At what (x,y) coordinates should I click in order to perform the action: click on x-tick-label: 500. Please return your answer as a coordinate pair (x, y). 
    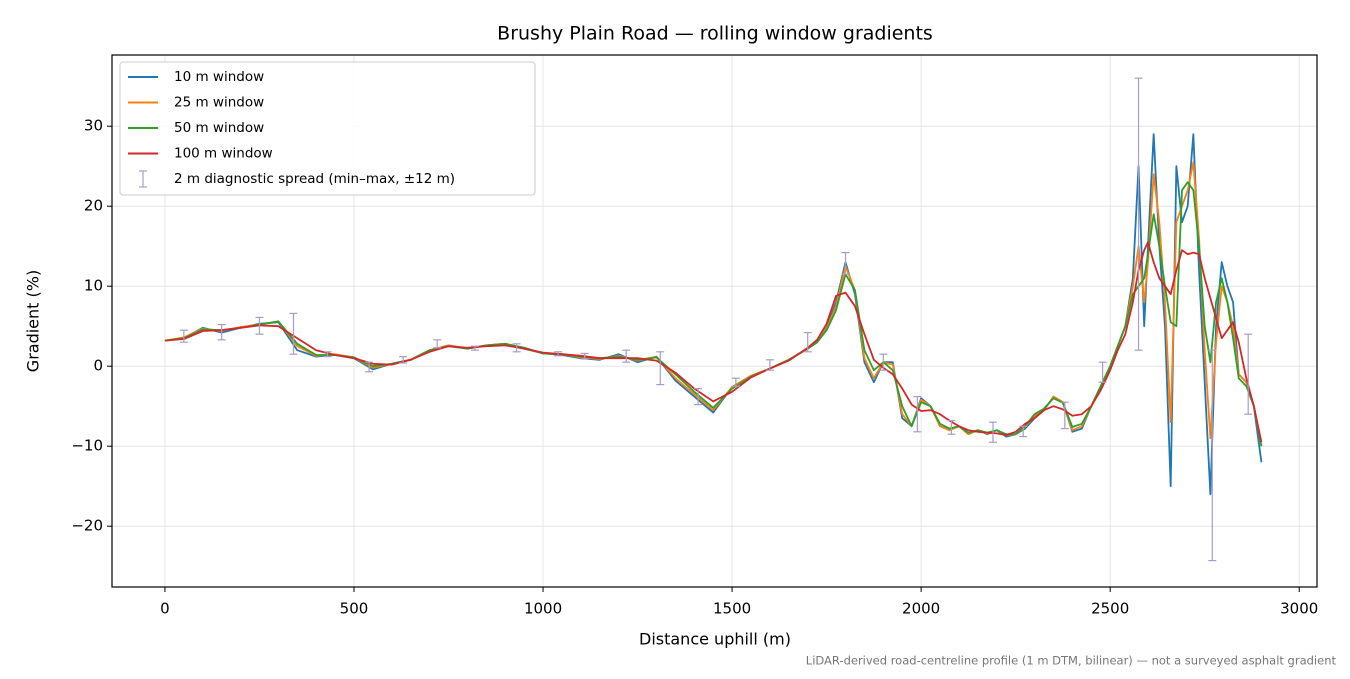
    Looking at the image, I should click on (354, 609).